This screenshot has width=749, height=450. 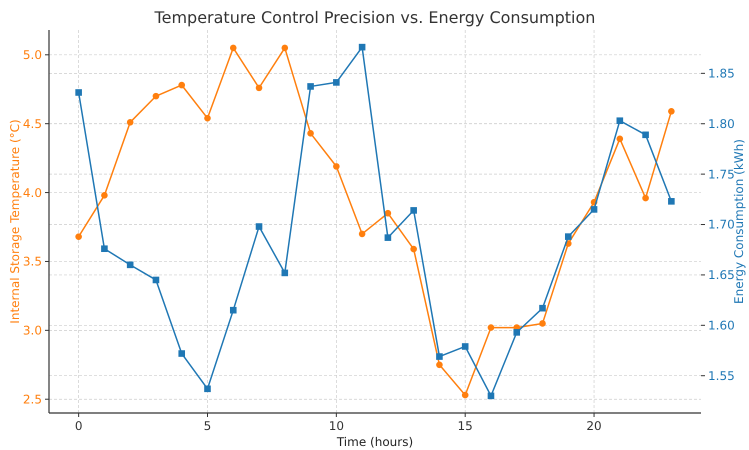 I want to click on y2-tick-label: 1.85, so click(x=721, y=73).